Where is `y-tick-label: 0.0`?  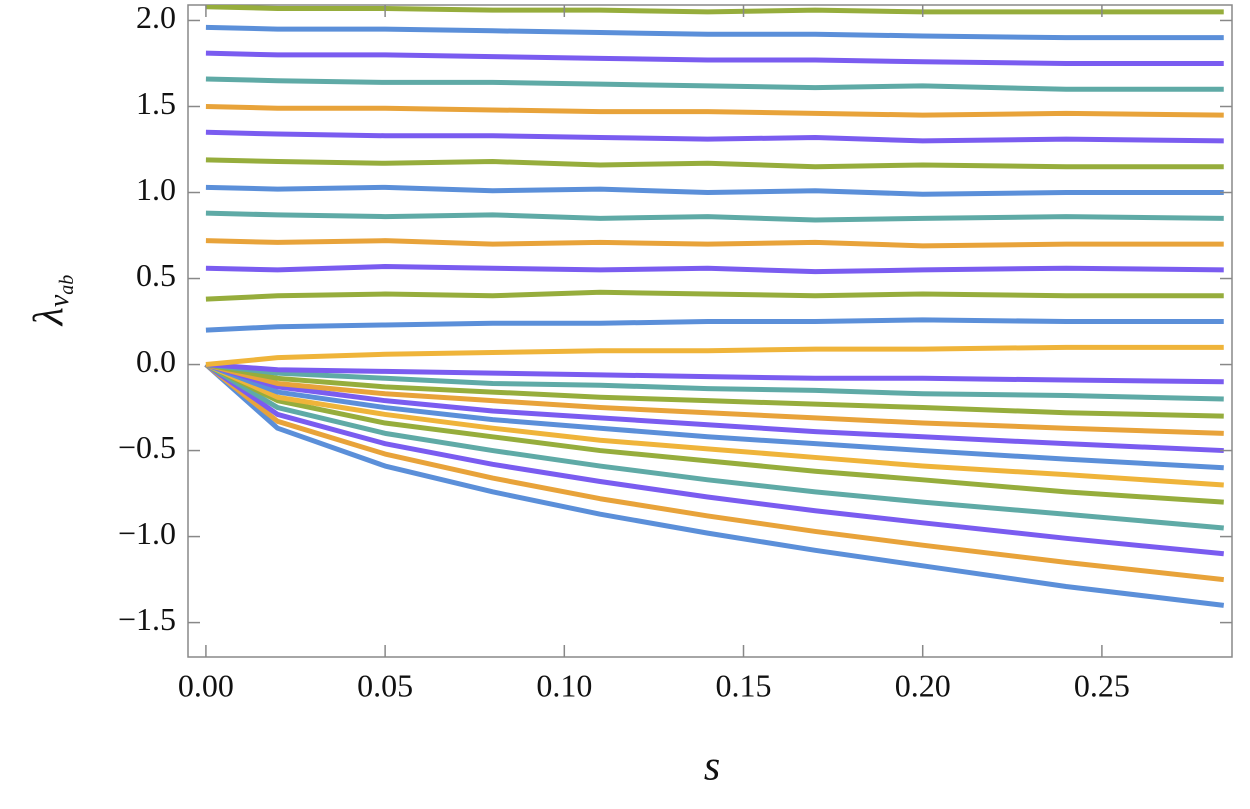 y-tick-label: 0.0 is located at coordinates (156, 361).